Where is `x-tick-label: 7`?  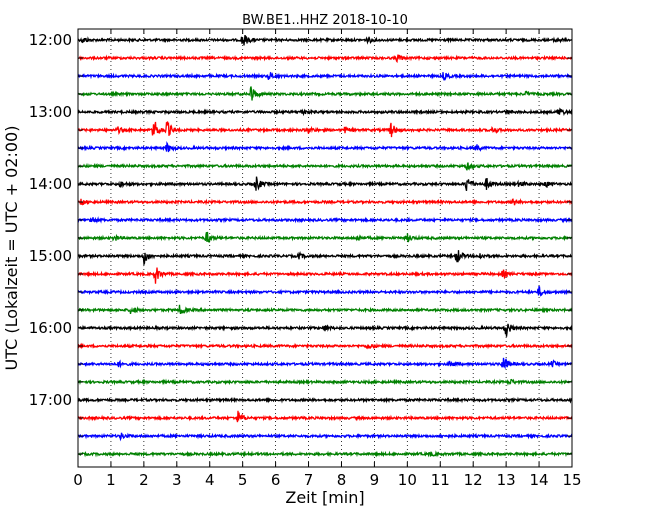
x-tick-label: 7 is located at coordinates (309, 480).